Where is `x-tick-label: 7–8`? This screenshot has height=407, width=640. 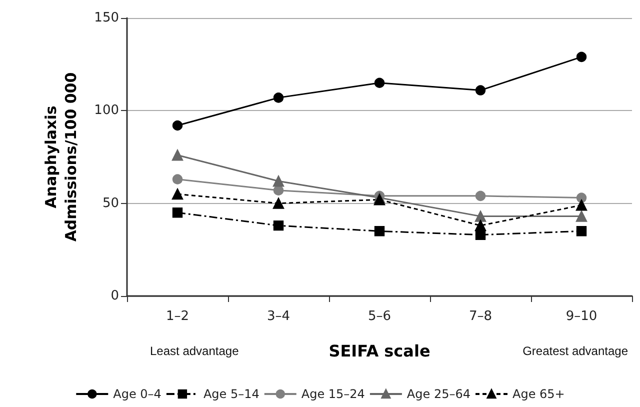 x-tick-label: 7–8 is located at coordinates (480, 316).